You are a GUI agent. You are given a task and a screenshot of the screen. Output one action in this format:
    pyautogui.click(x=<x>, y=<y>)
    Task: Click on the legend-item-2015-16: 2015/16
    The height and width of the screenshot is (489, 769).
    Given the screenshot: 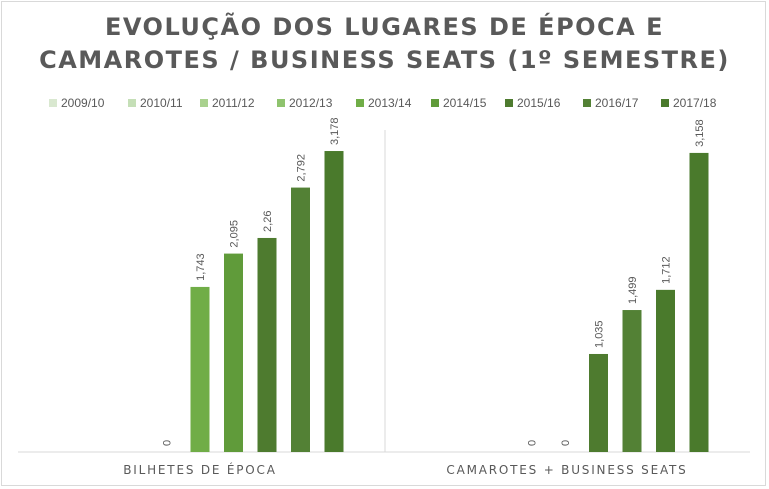 What is the action you would take?
    pyautogui.click(x=532, y=103)
    